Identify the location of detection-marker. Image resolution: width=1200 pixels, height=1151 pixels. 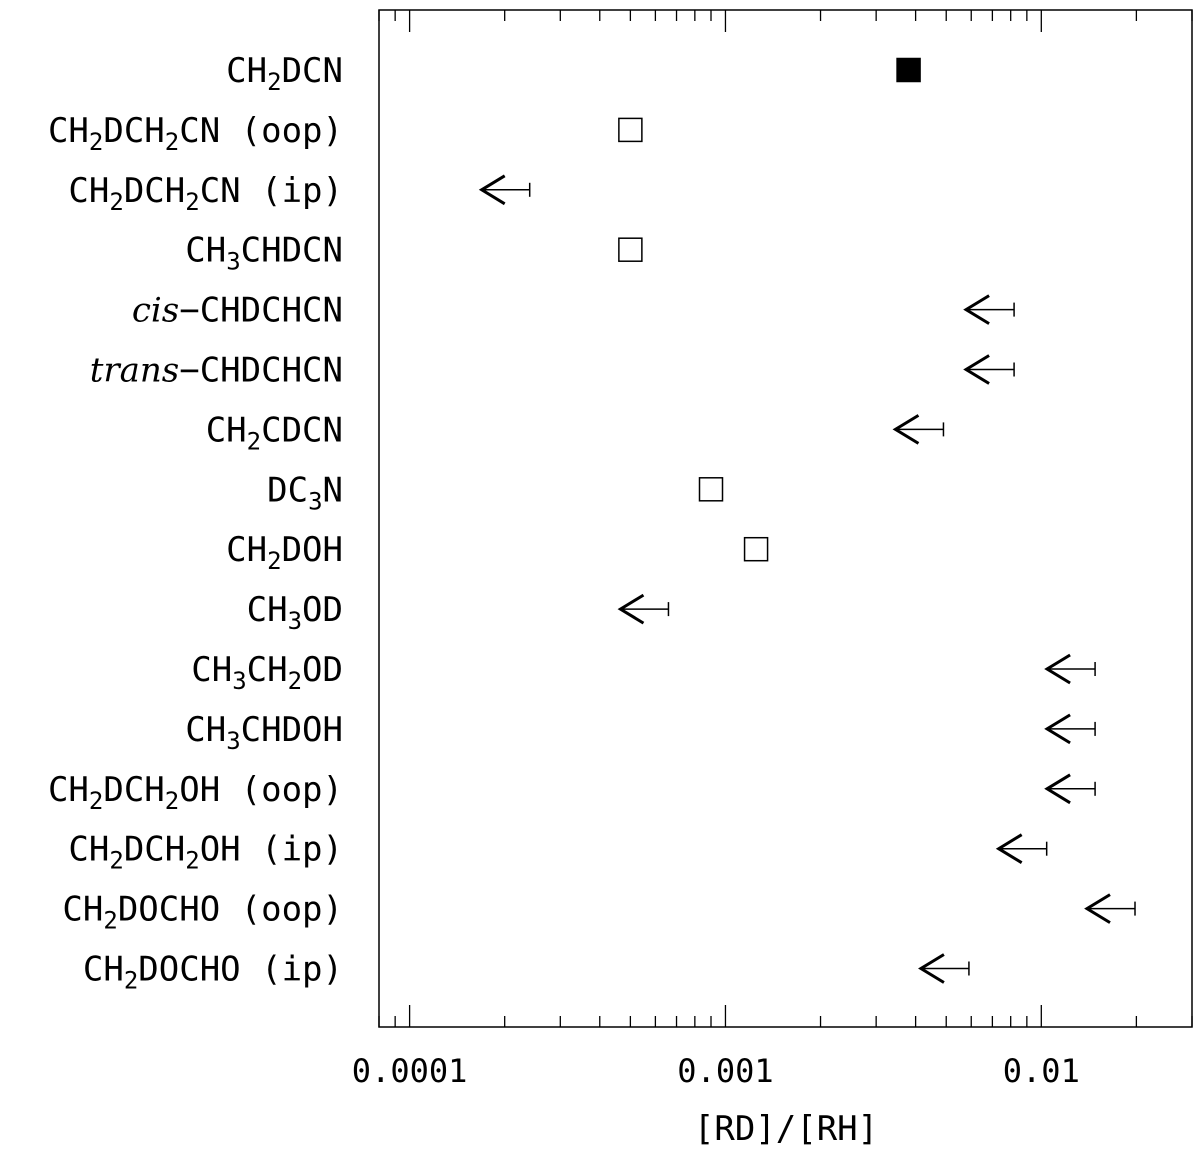
(908, 70).